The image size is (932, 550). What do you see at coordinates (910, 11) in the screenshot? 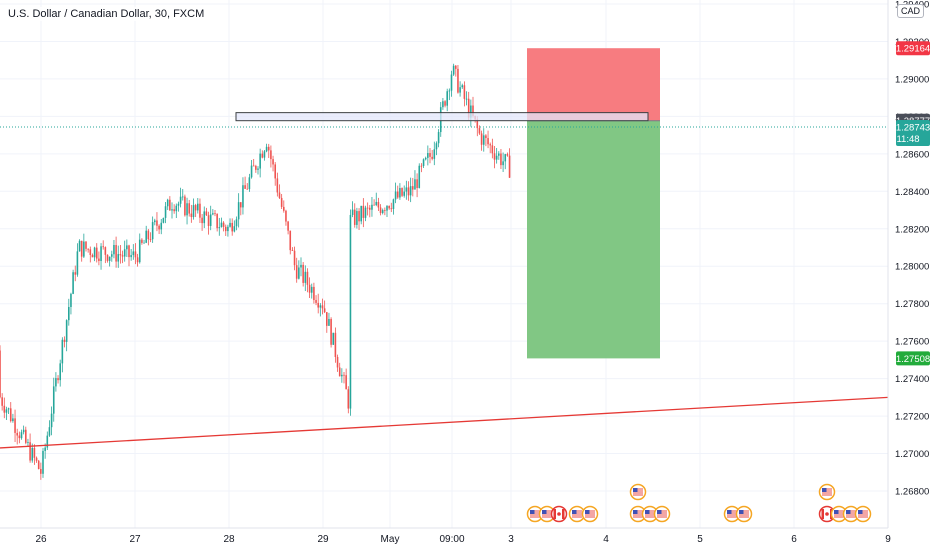
I see `currency-badge: CAD` at bounding box center [910, 11].